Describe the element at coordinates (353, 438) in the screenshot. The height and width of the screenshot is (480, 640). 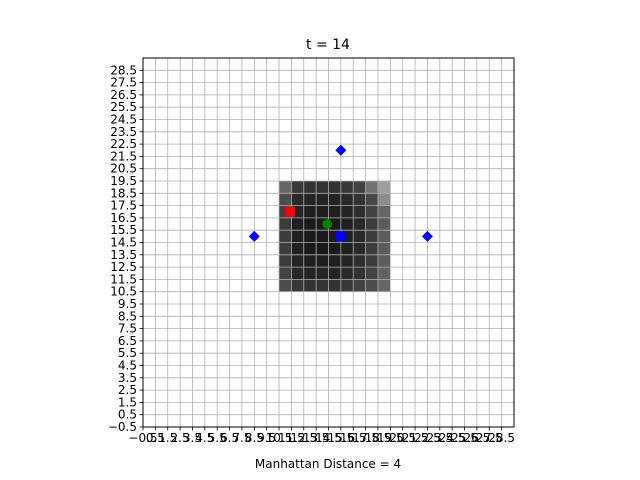
I see `x-tick-label: 16.5` at that location.